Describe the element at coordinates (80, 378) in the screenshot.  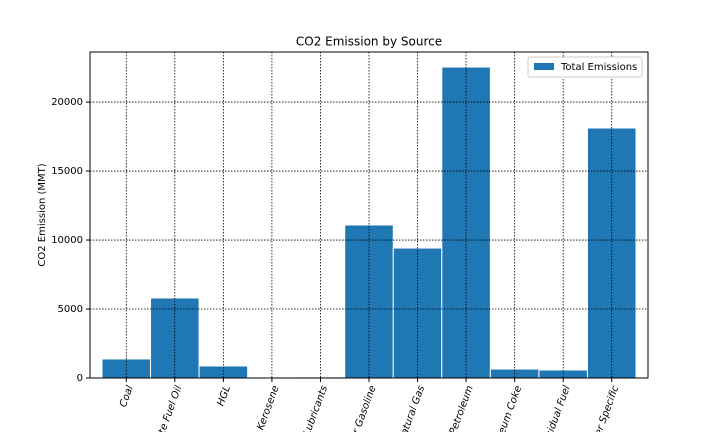
I see `y-tick-label: 0` at that location.